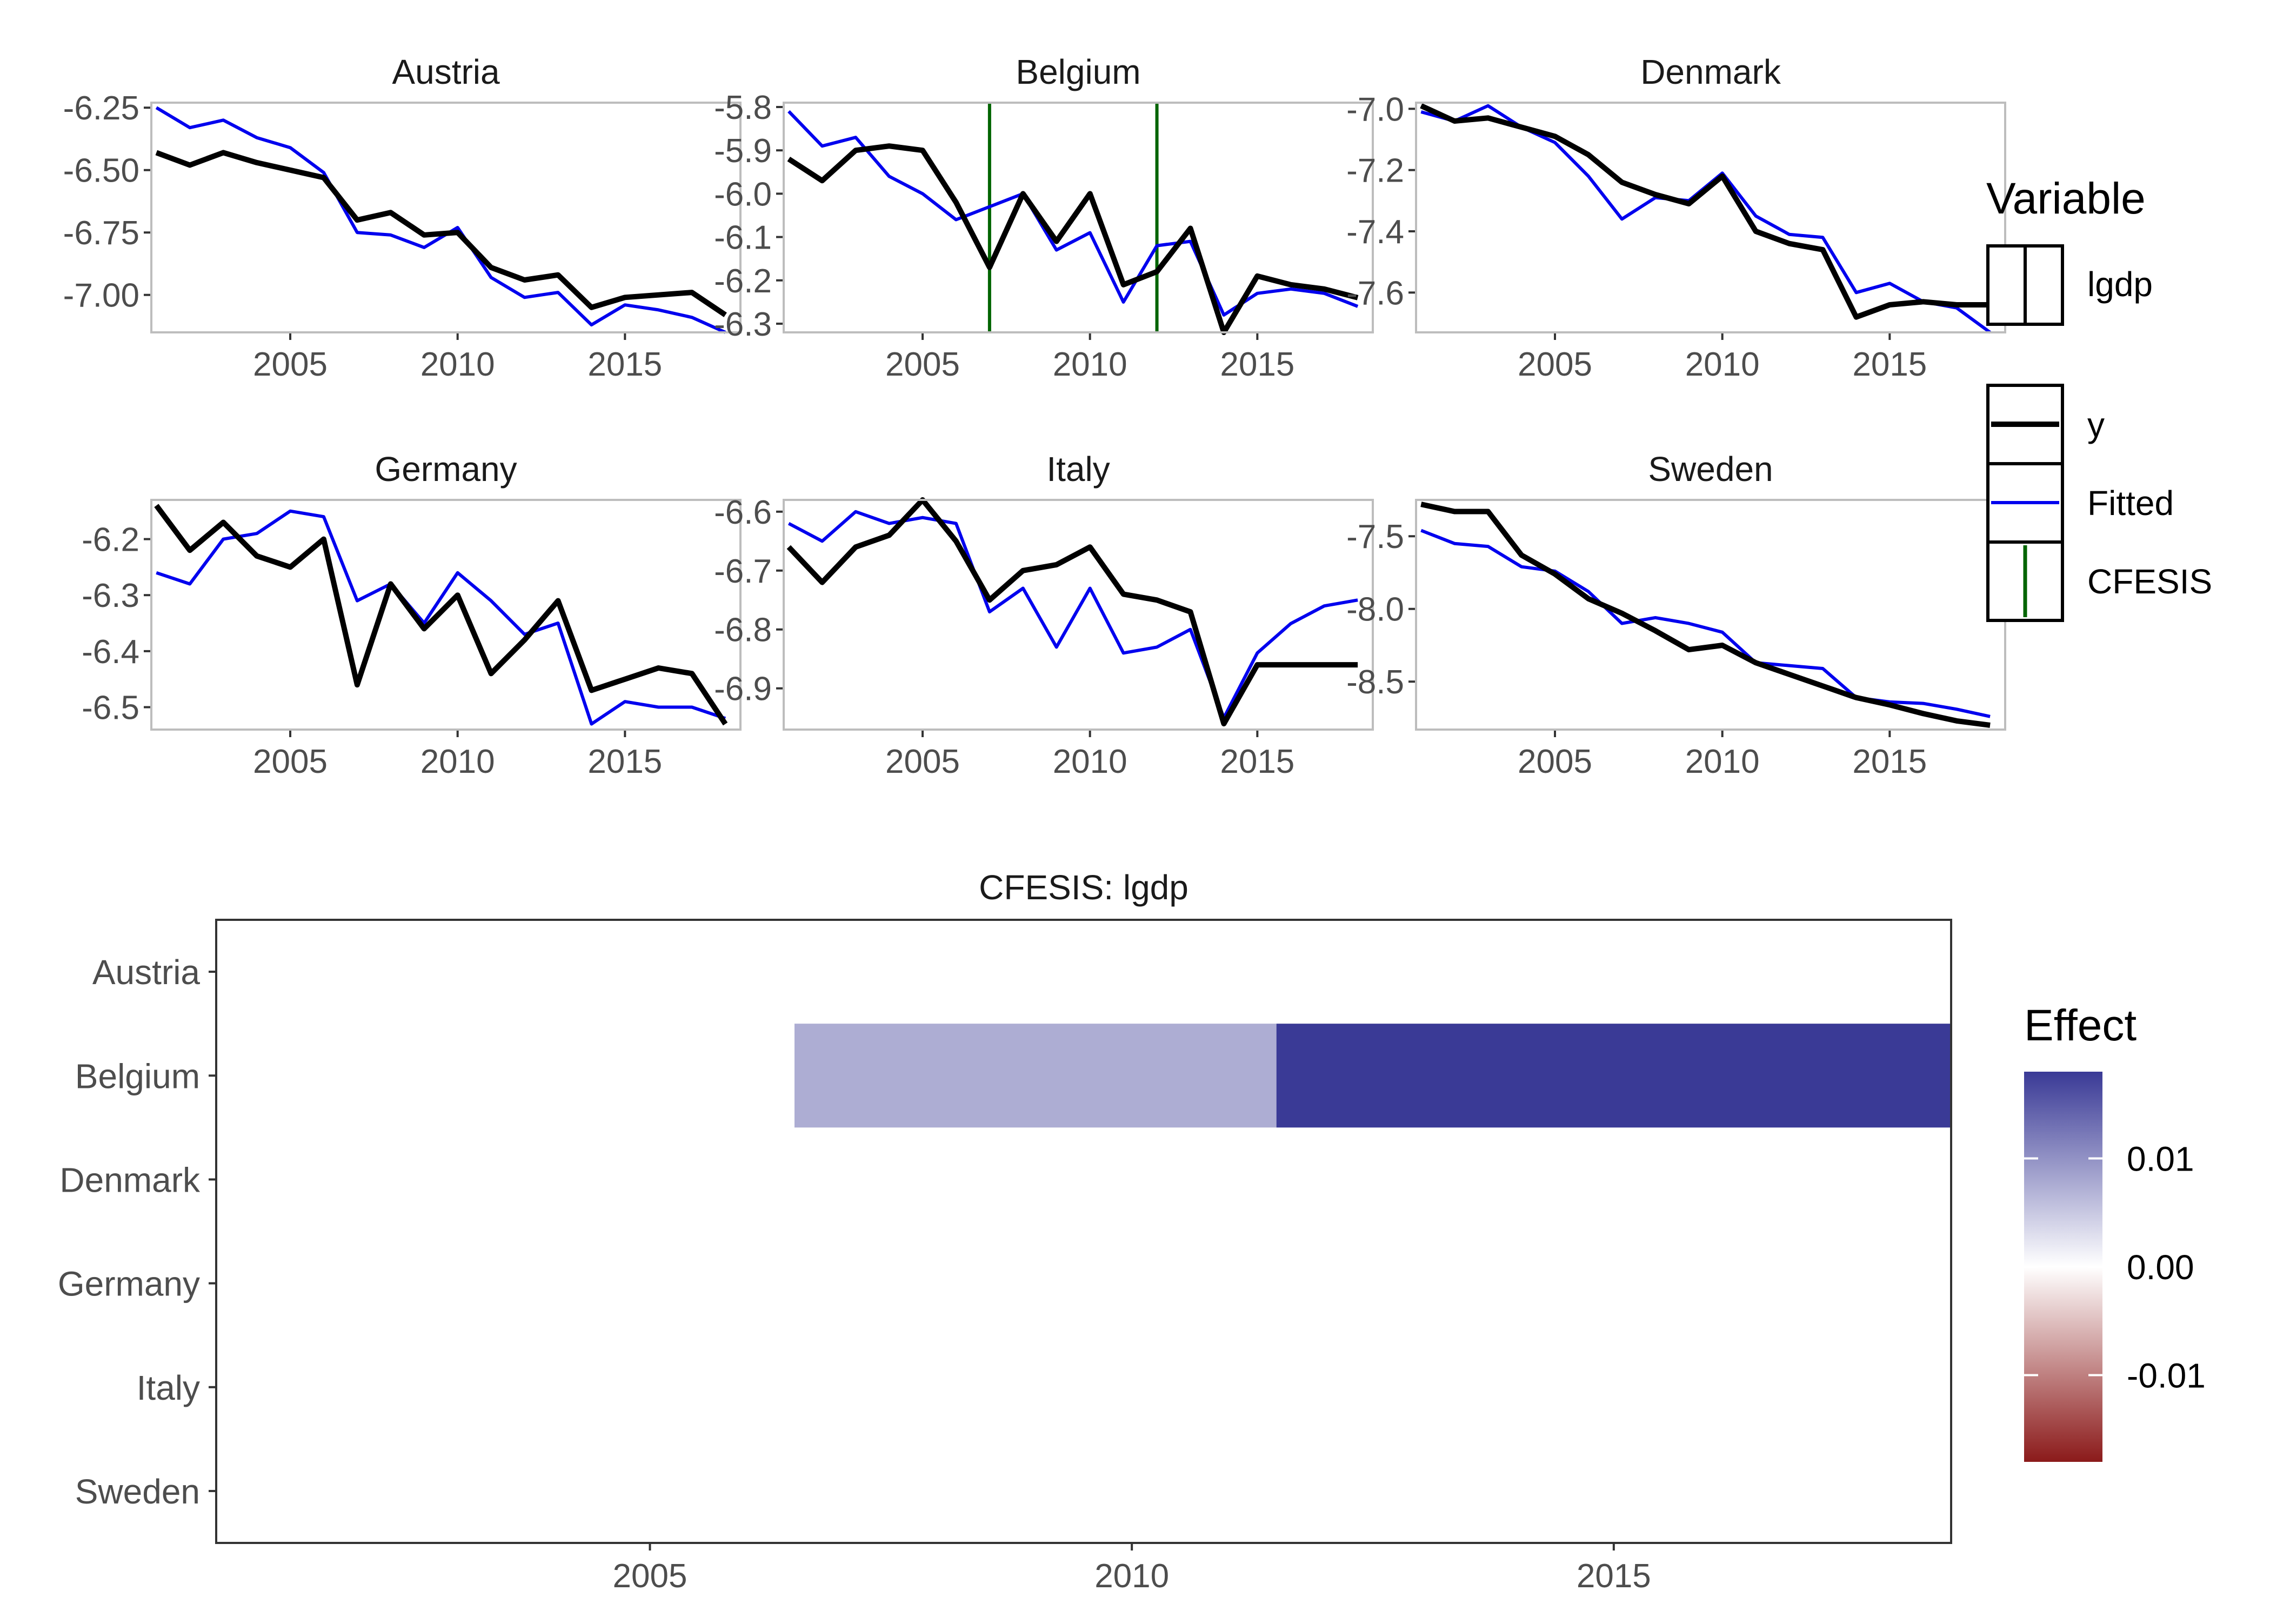 This screenshot has height=1624, width=2270. I want to click on y-tick-label: -5.8, so click(743, 107).